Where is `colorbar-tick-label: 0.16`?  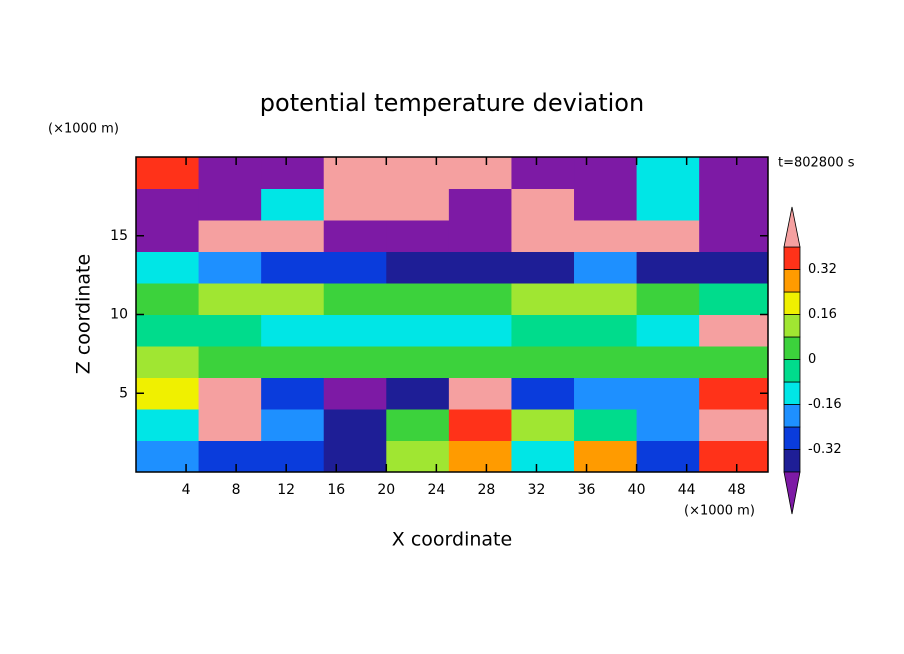 colorbar-tick-label: 0.16 is located at coordinates (822, 314).